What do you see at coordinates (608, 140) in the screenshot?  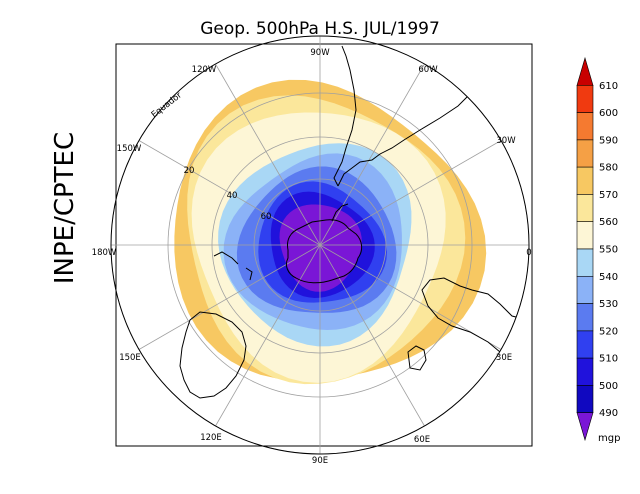 I see `colorbar-tick-label: 590` at bounding box center [608, 140].